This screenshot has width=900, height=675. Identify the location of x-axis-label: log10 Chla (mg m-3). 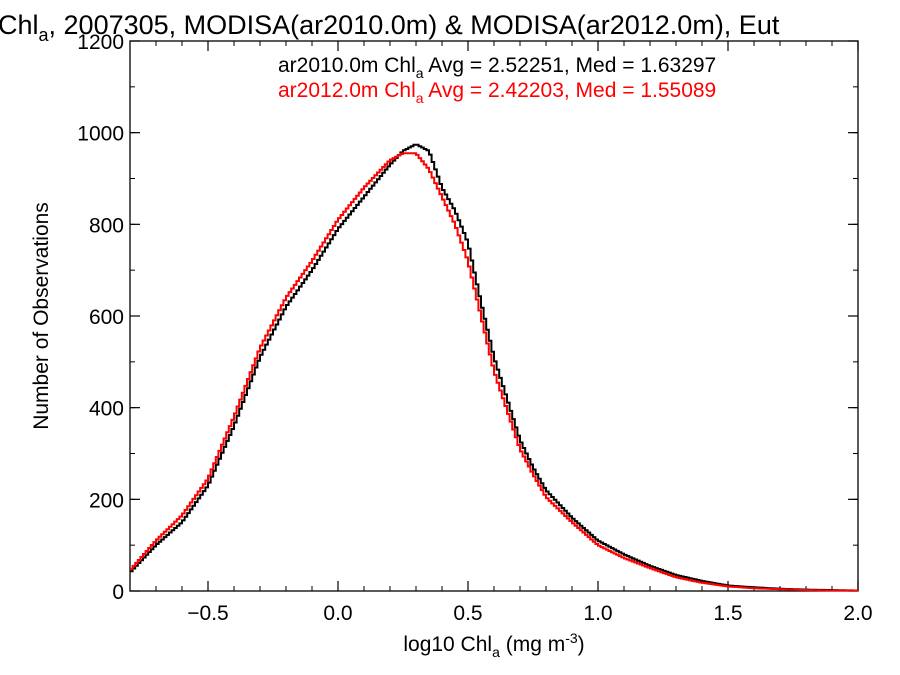
(493, 645).